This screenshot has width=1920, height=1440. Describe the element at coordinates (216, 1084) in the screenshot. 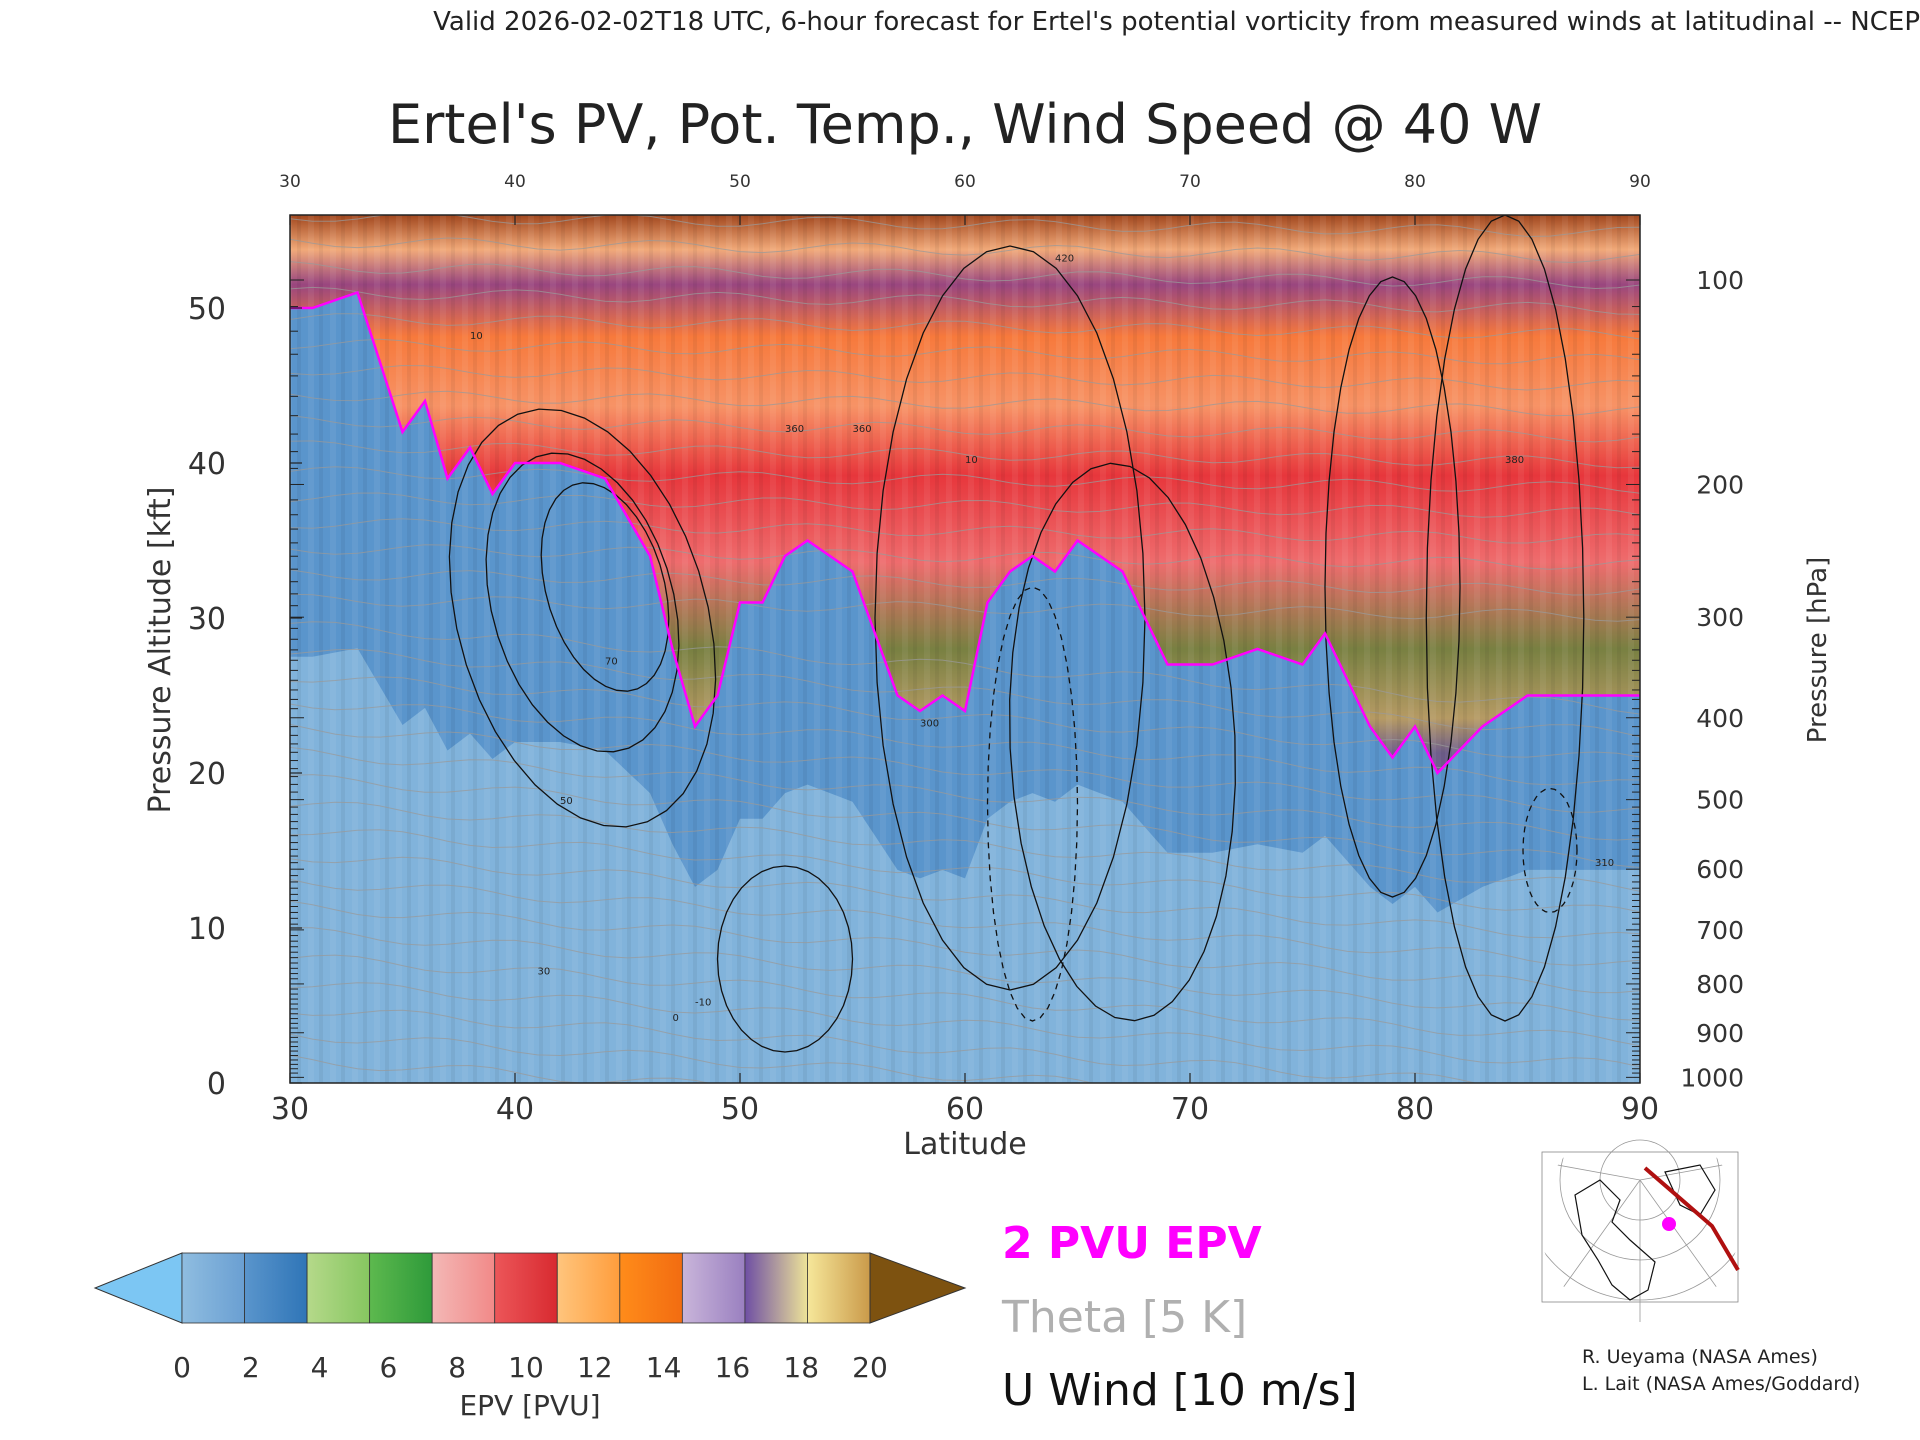

I see `y-tick-label: 0` at that location.